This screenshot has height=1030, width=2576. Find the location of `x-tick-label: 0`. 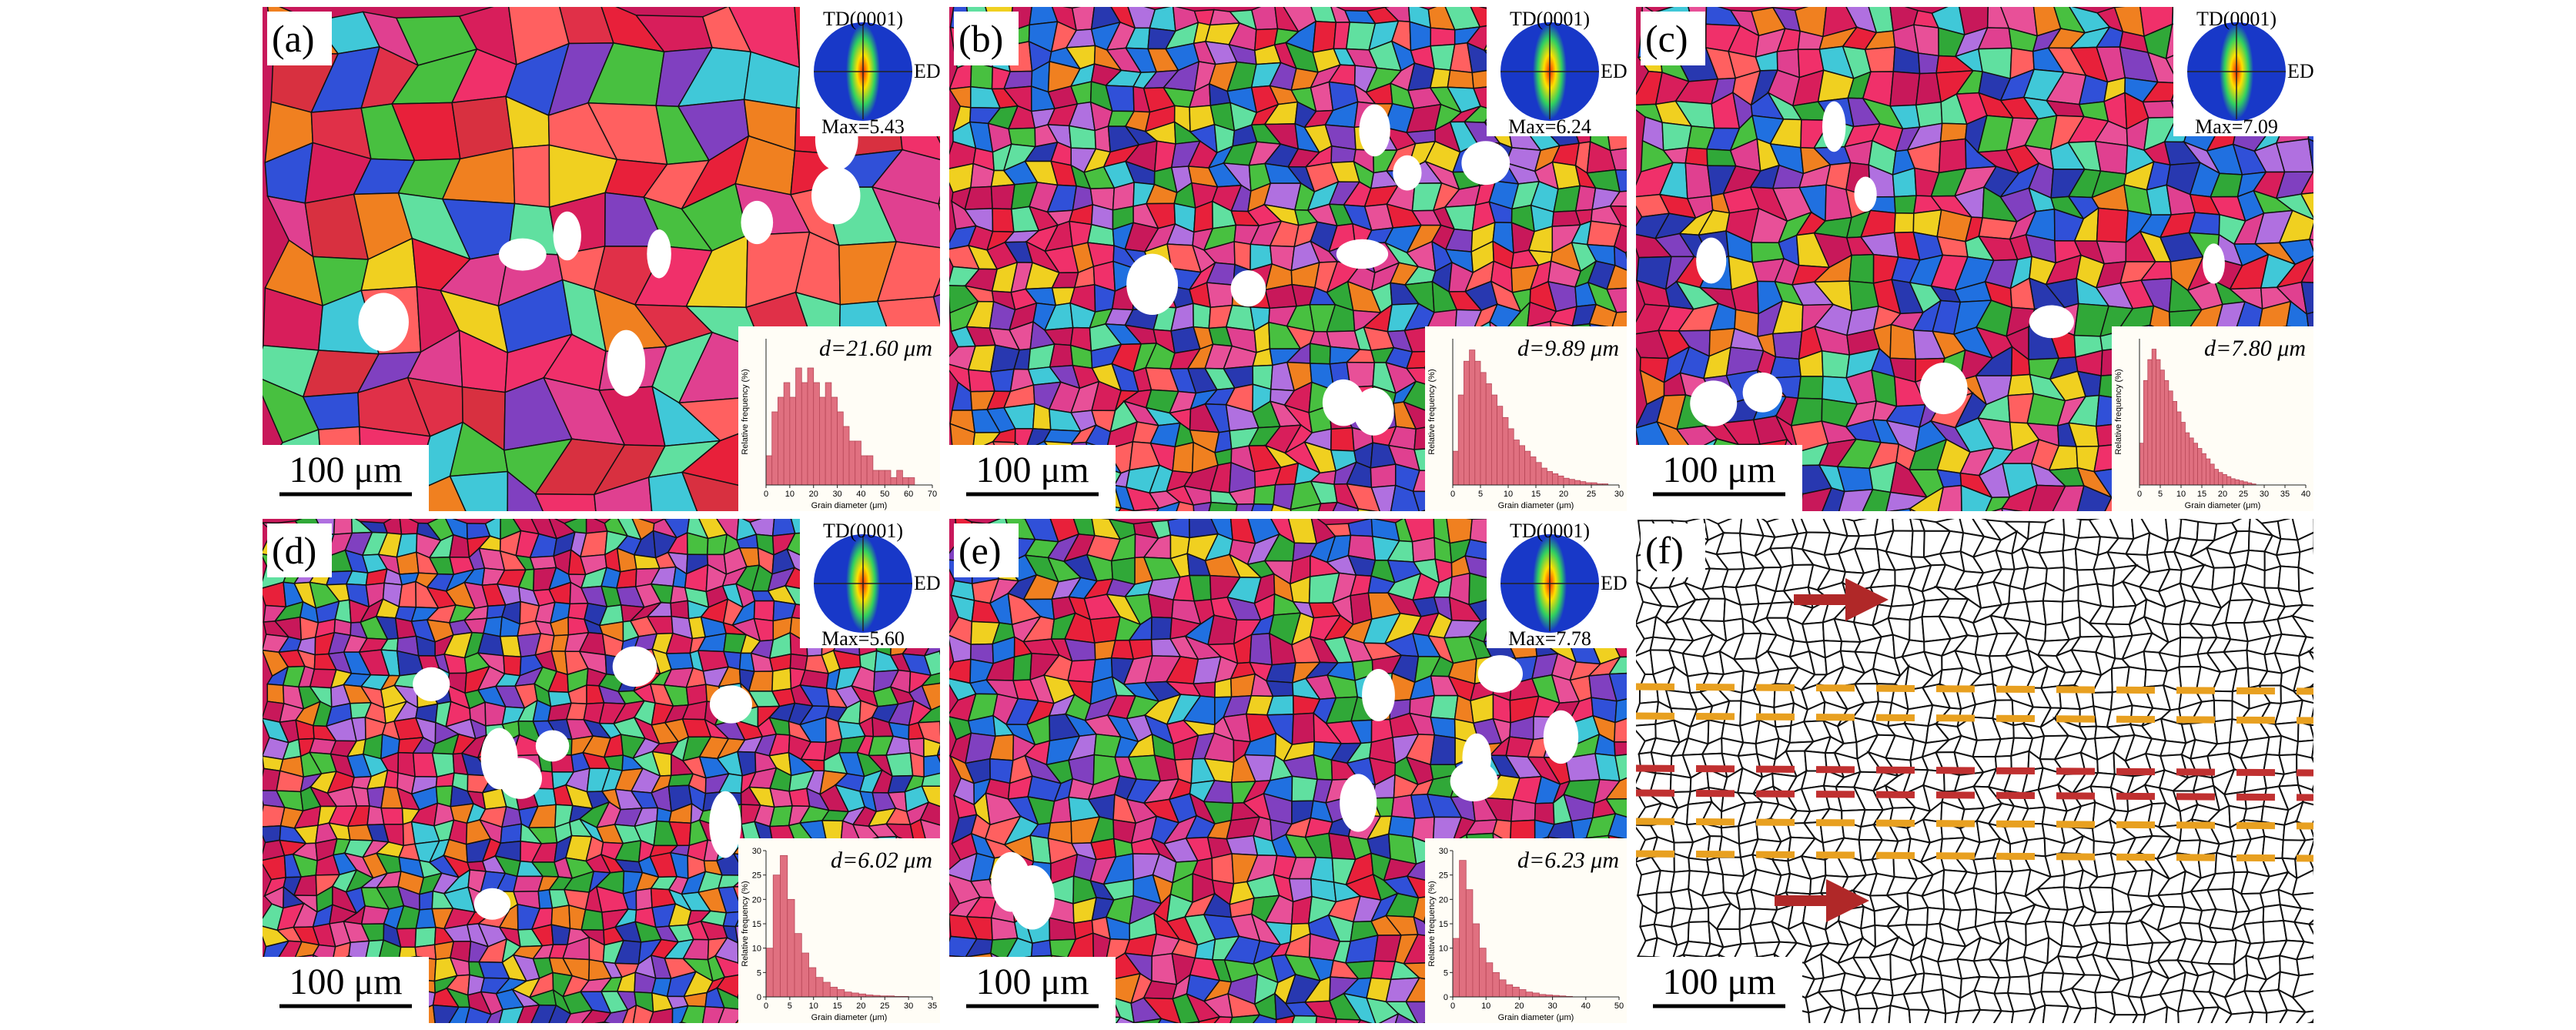

x-tick-label: 0 is located at coordinates (2140, 494).